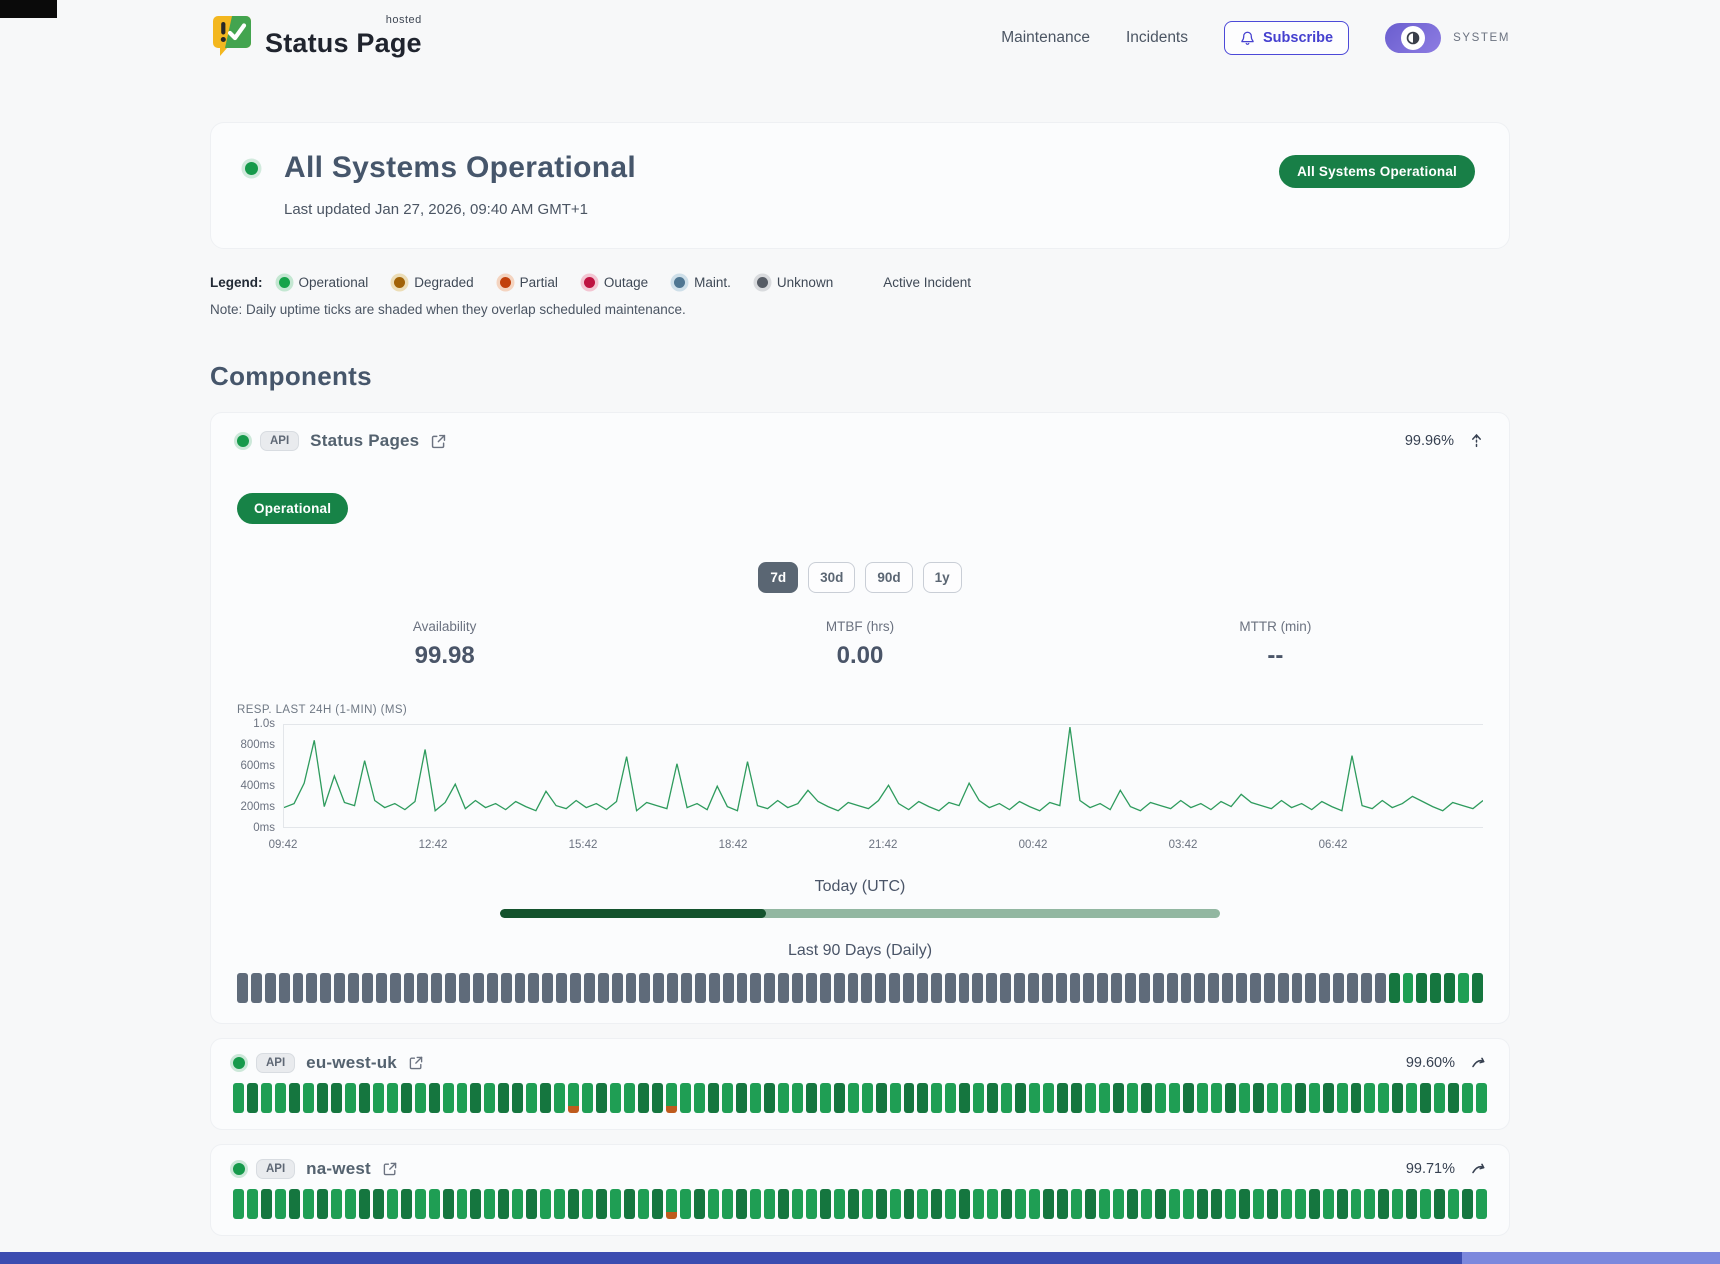 The height and width of the screenshot is (1264, 1720). I want to click on theme-toggle, so click(1413, 38).